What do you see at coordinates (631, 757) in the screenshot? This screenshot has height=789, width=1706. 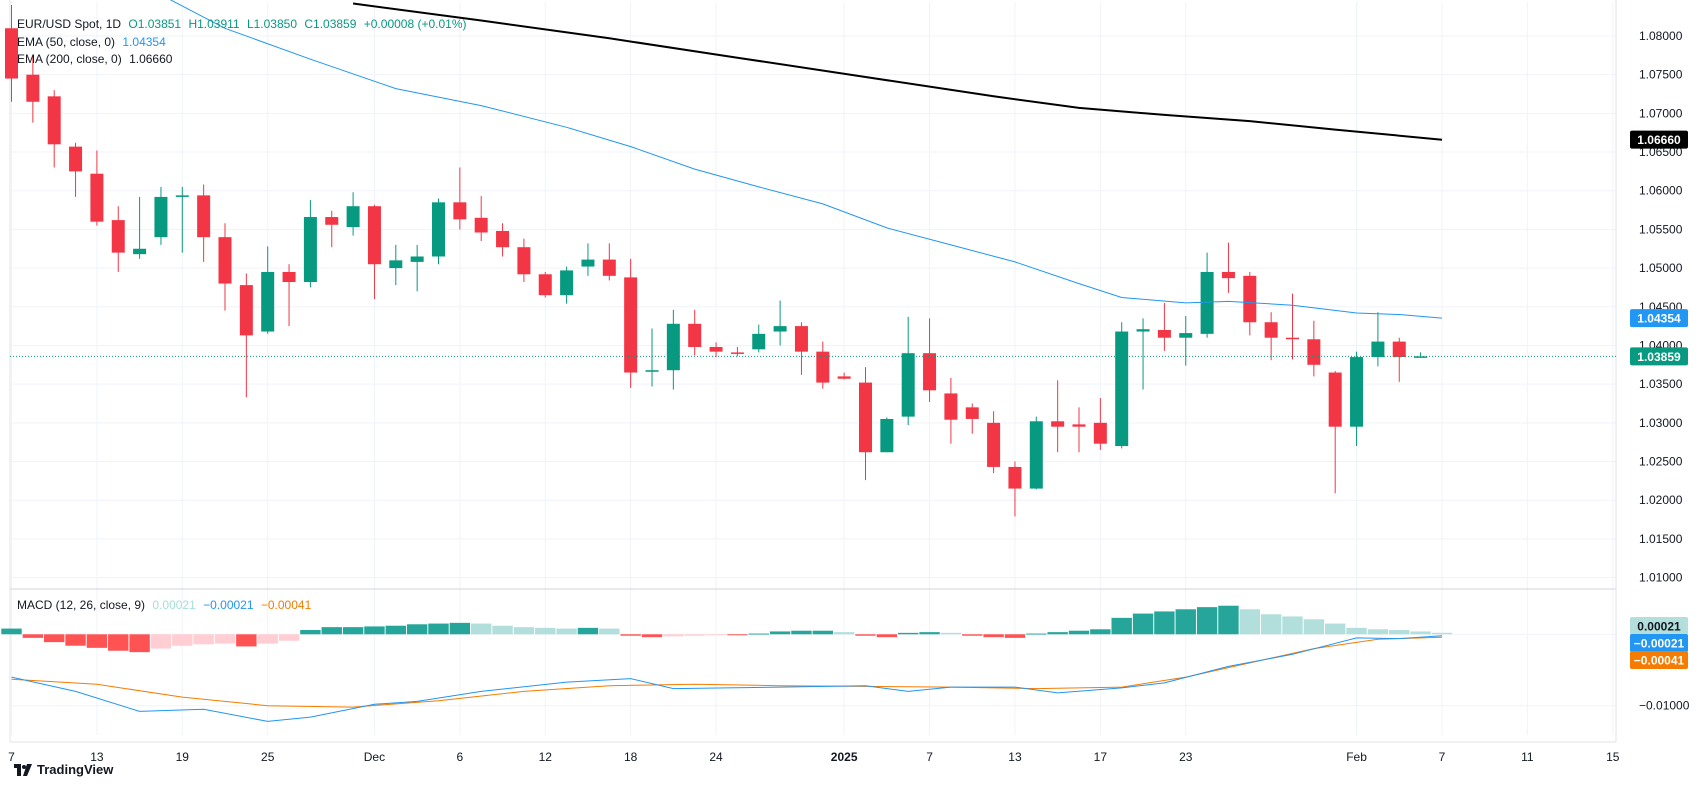 I see `time-tick-label: 18` at bounding box center [631, 757].